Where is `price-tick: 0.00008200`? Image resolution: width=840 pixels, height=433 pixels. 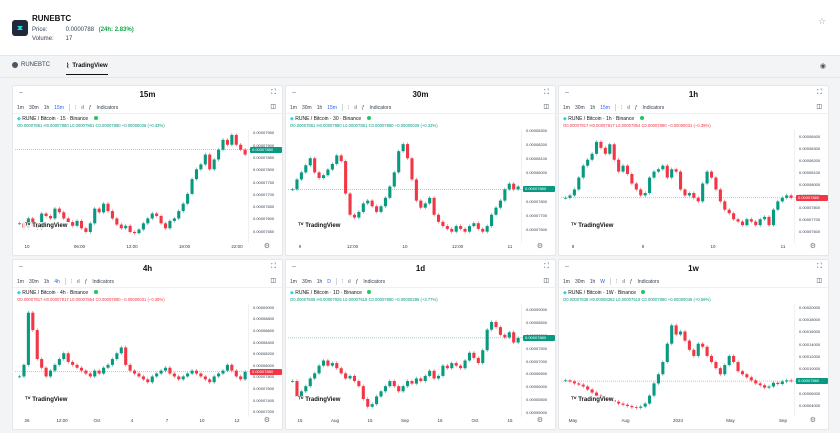
price-tick: 0.00008200 is located at coordinates (537, 145).